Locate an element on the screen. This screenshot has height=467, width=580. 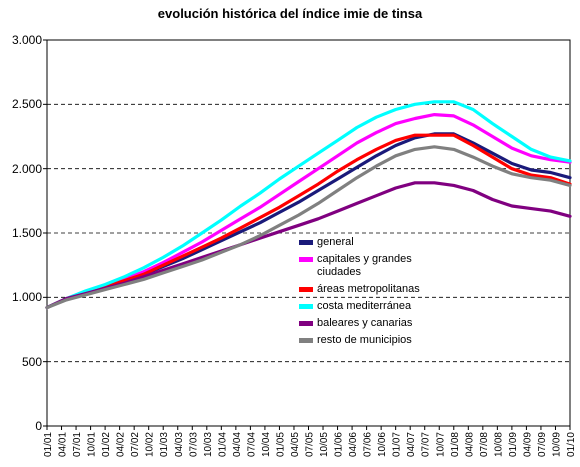
x-tick-label: 07/08 is located at coordinates (484, 444).